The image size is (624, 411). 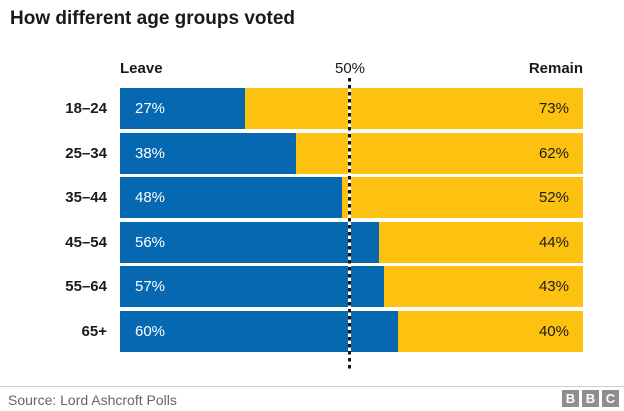 I want to click on remain-segment: 73%, so click(x=414, y=108).